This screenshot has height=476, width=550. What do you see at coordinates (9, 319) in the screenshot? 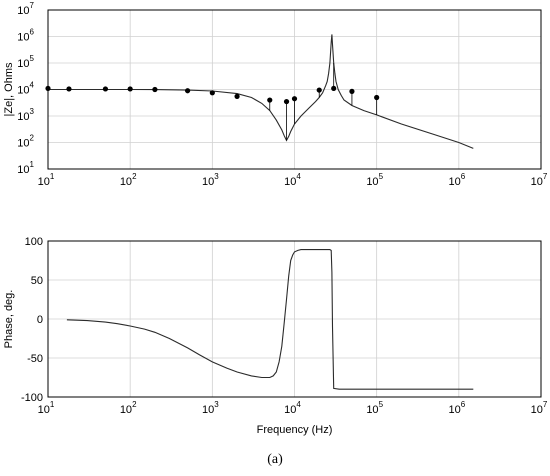
I see `y-axis-title: Phase, deg.` at bounding box center [9, 319].